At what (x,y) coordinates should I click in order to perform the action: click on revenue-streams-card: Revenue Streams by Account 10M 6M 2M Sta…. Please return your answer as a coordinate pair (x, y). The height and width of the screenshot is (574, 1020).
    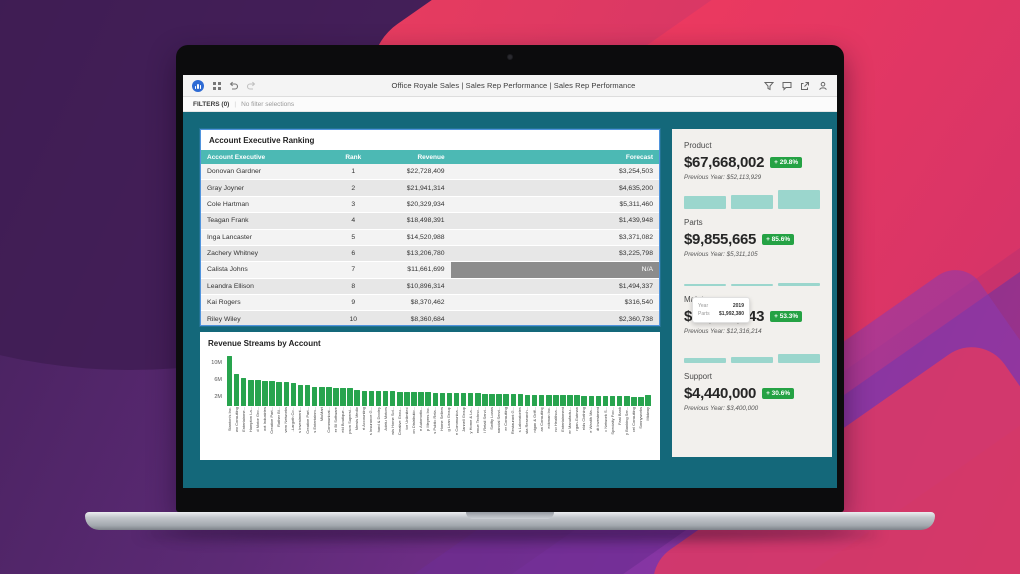
    Looking at the image, I should click on (430, 396).